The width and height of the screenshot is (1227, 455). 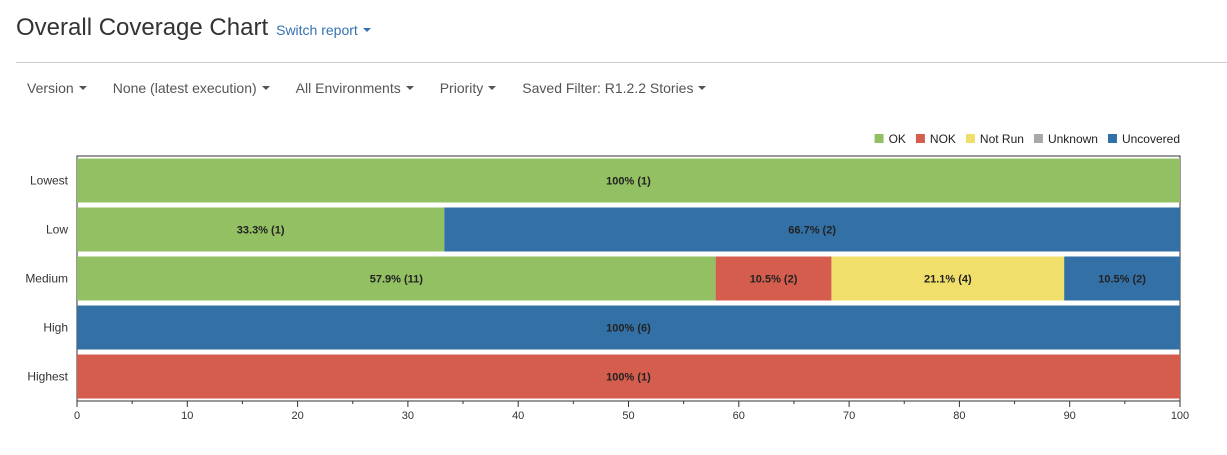 I want to click on execution-filter-label: None (latest execution), so click(x=184, y=88).